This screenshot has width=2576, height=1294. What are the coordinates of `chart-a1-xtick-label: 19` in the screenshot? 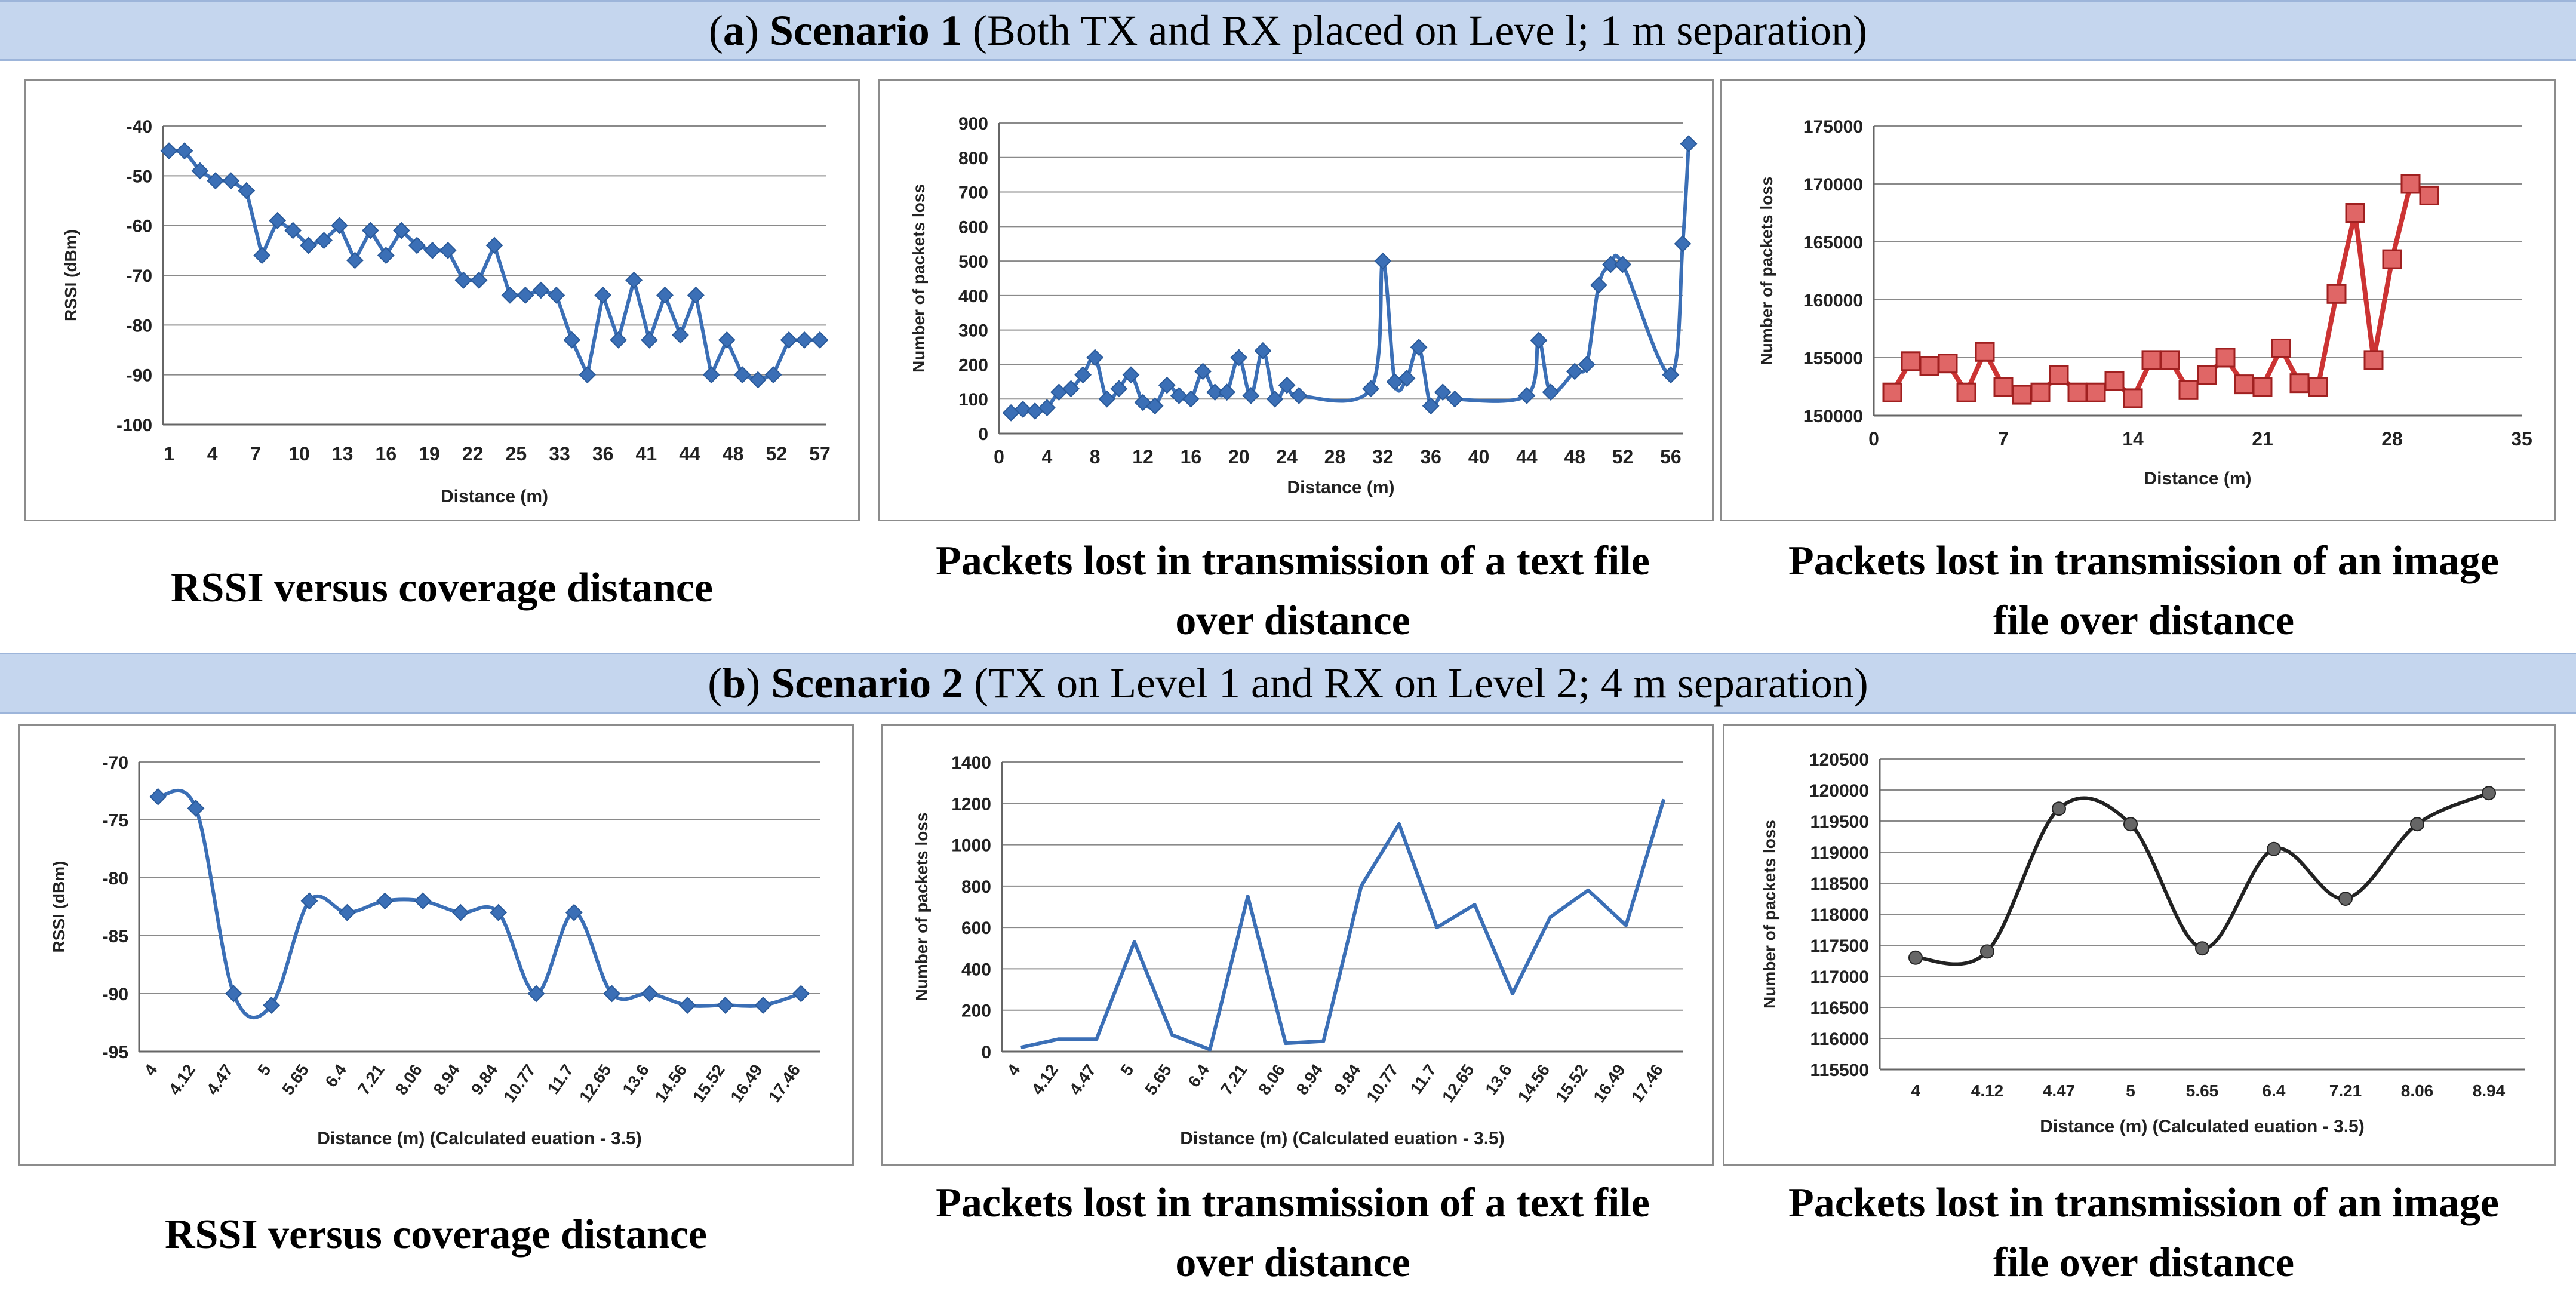 It's located at (429, 454).